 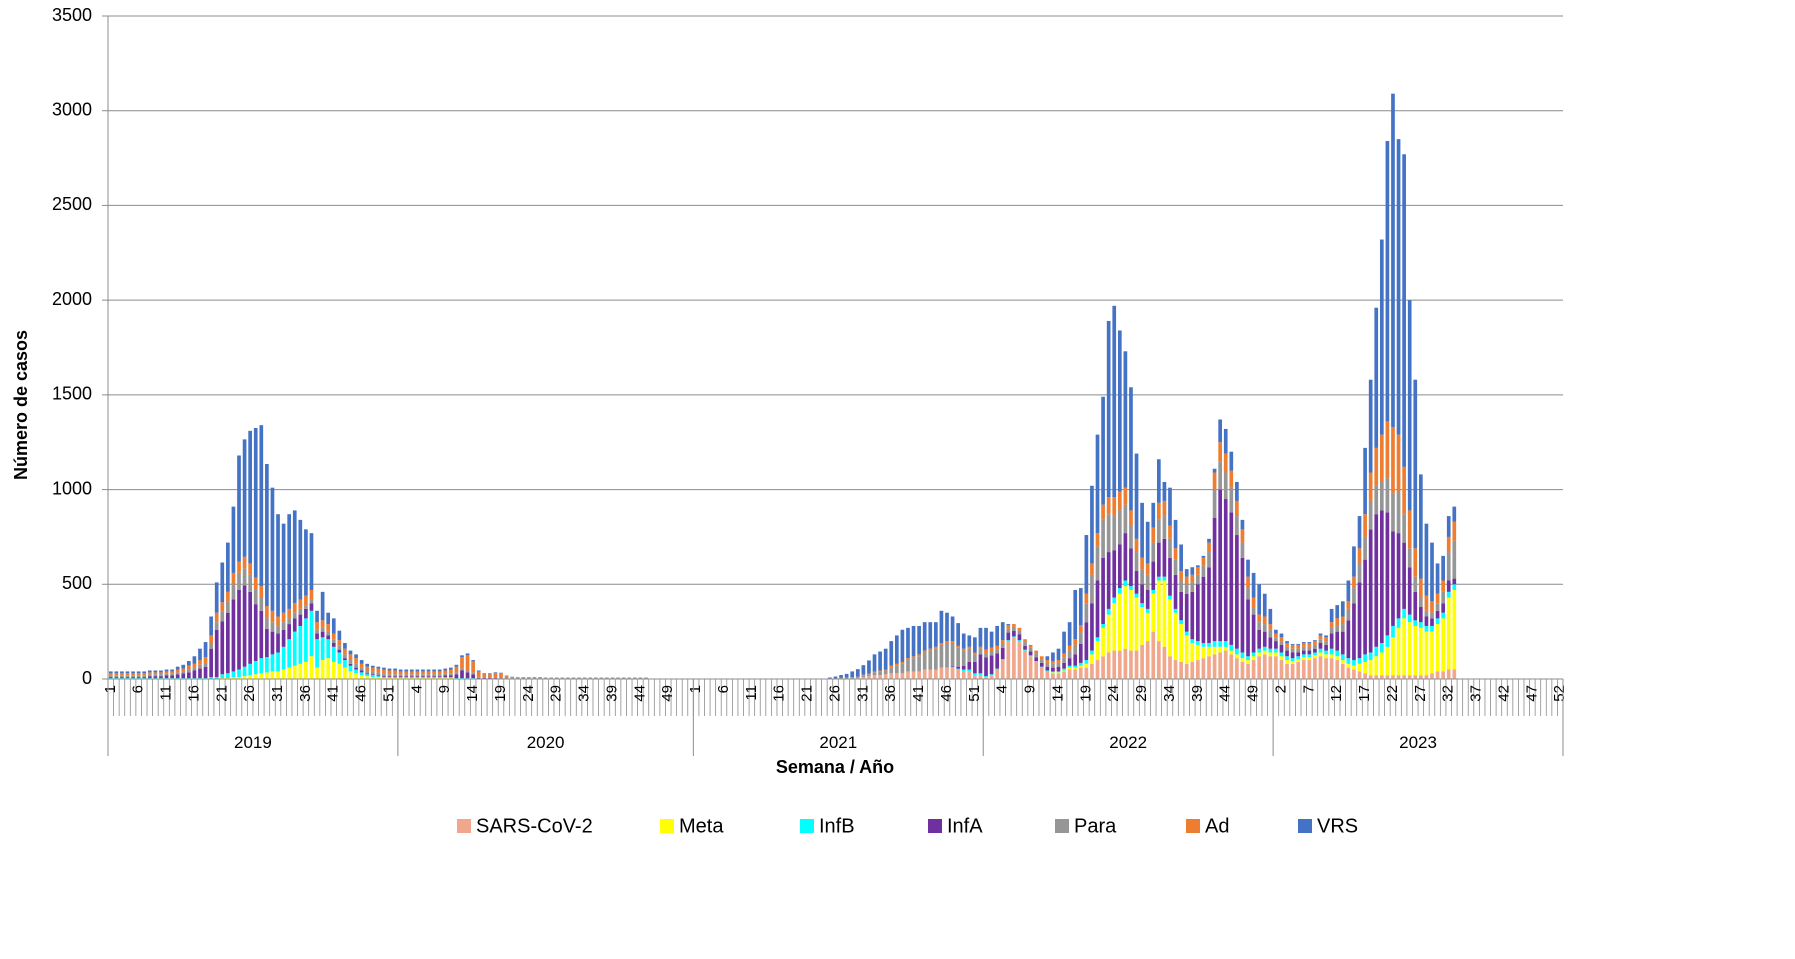 What do you see at coordinates (1337, 826) in the screenshot?
I see `legend-label: VRS` at bounding box center [1337, 826].